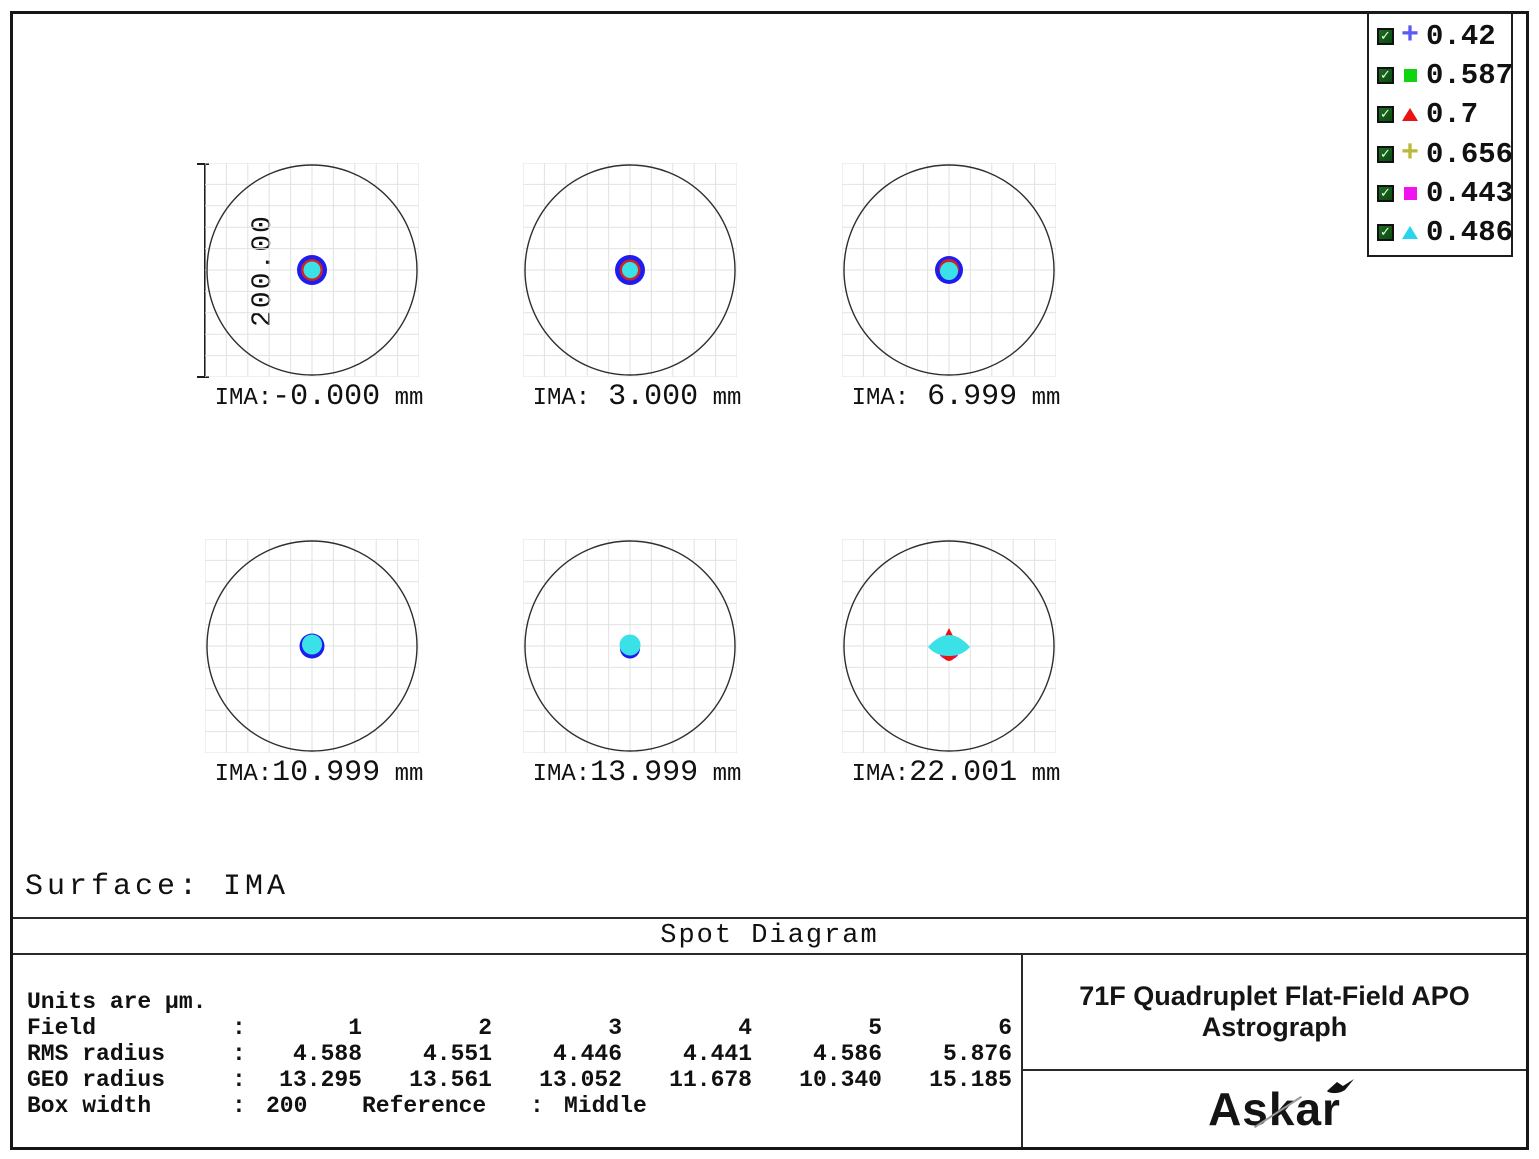 The image size is (1539, 1159). What do you see at coordinates (320, 1080) in the screenshot?
I see `geo-radius-value: 13.295` at bounding box center [320, 1080].